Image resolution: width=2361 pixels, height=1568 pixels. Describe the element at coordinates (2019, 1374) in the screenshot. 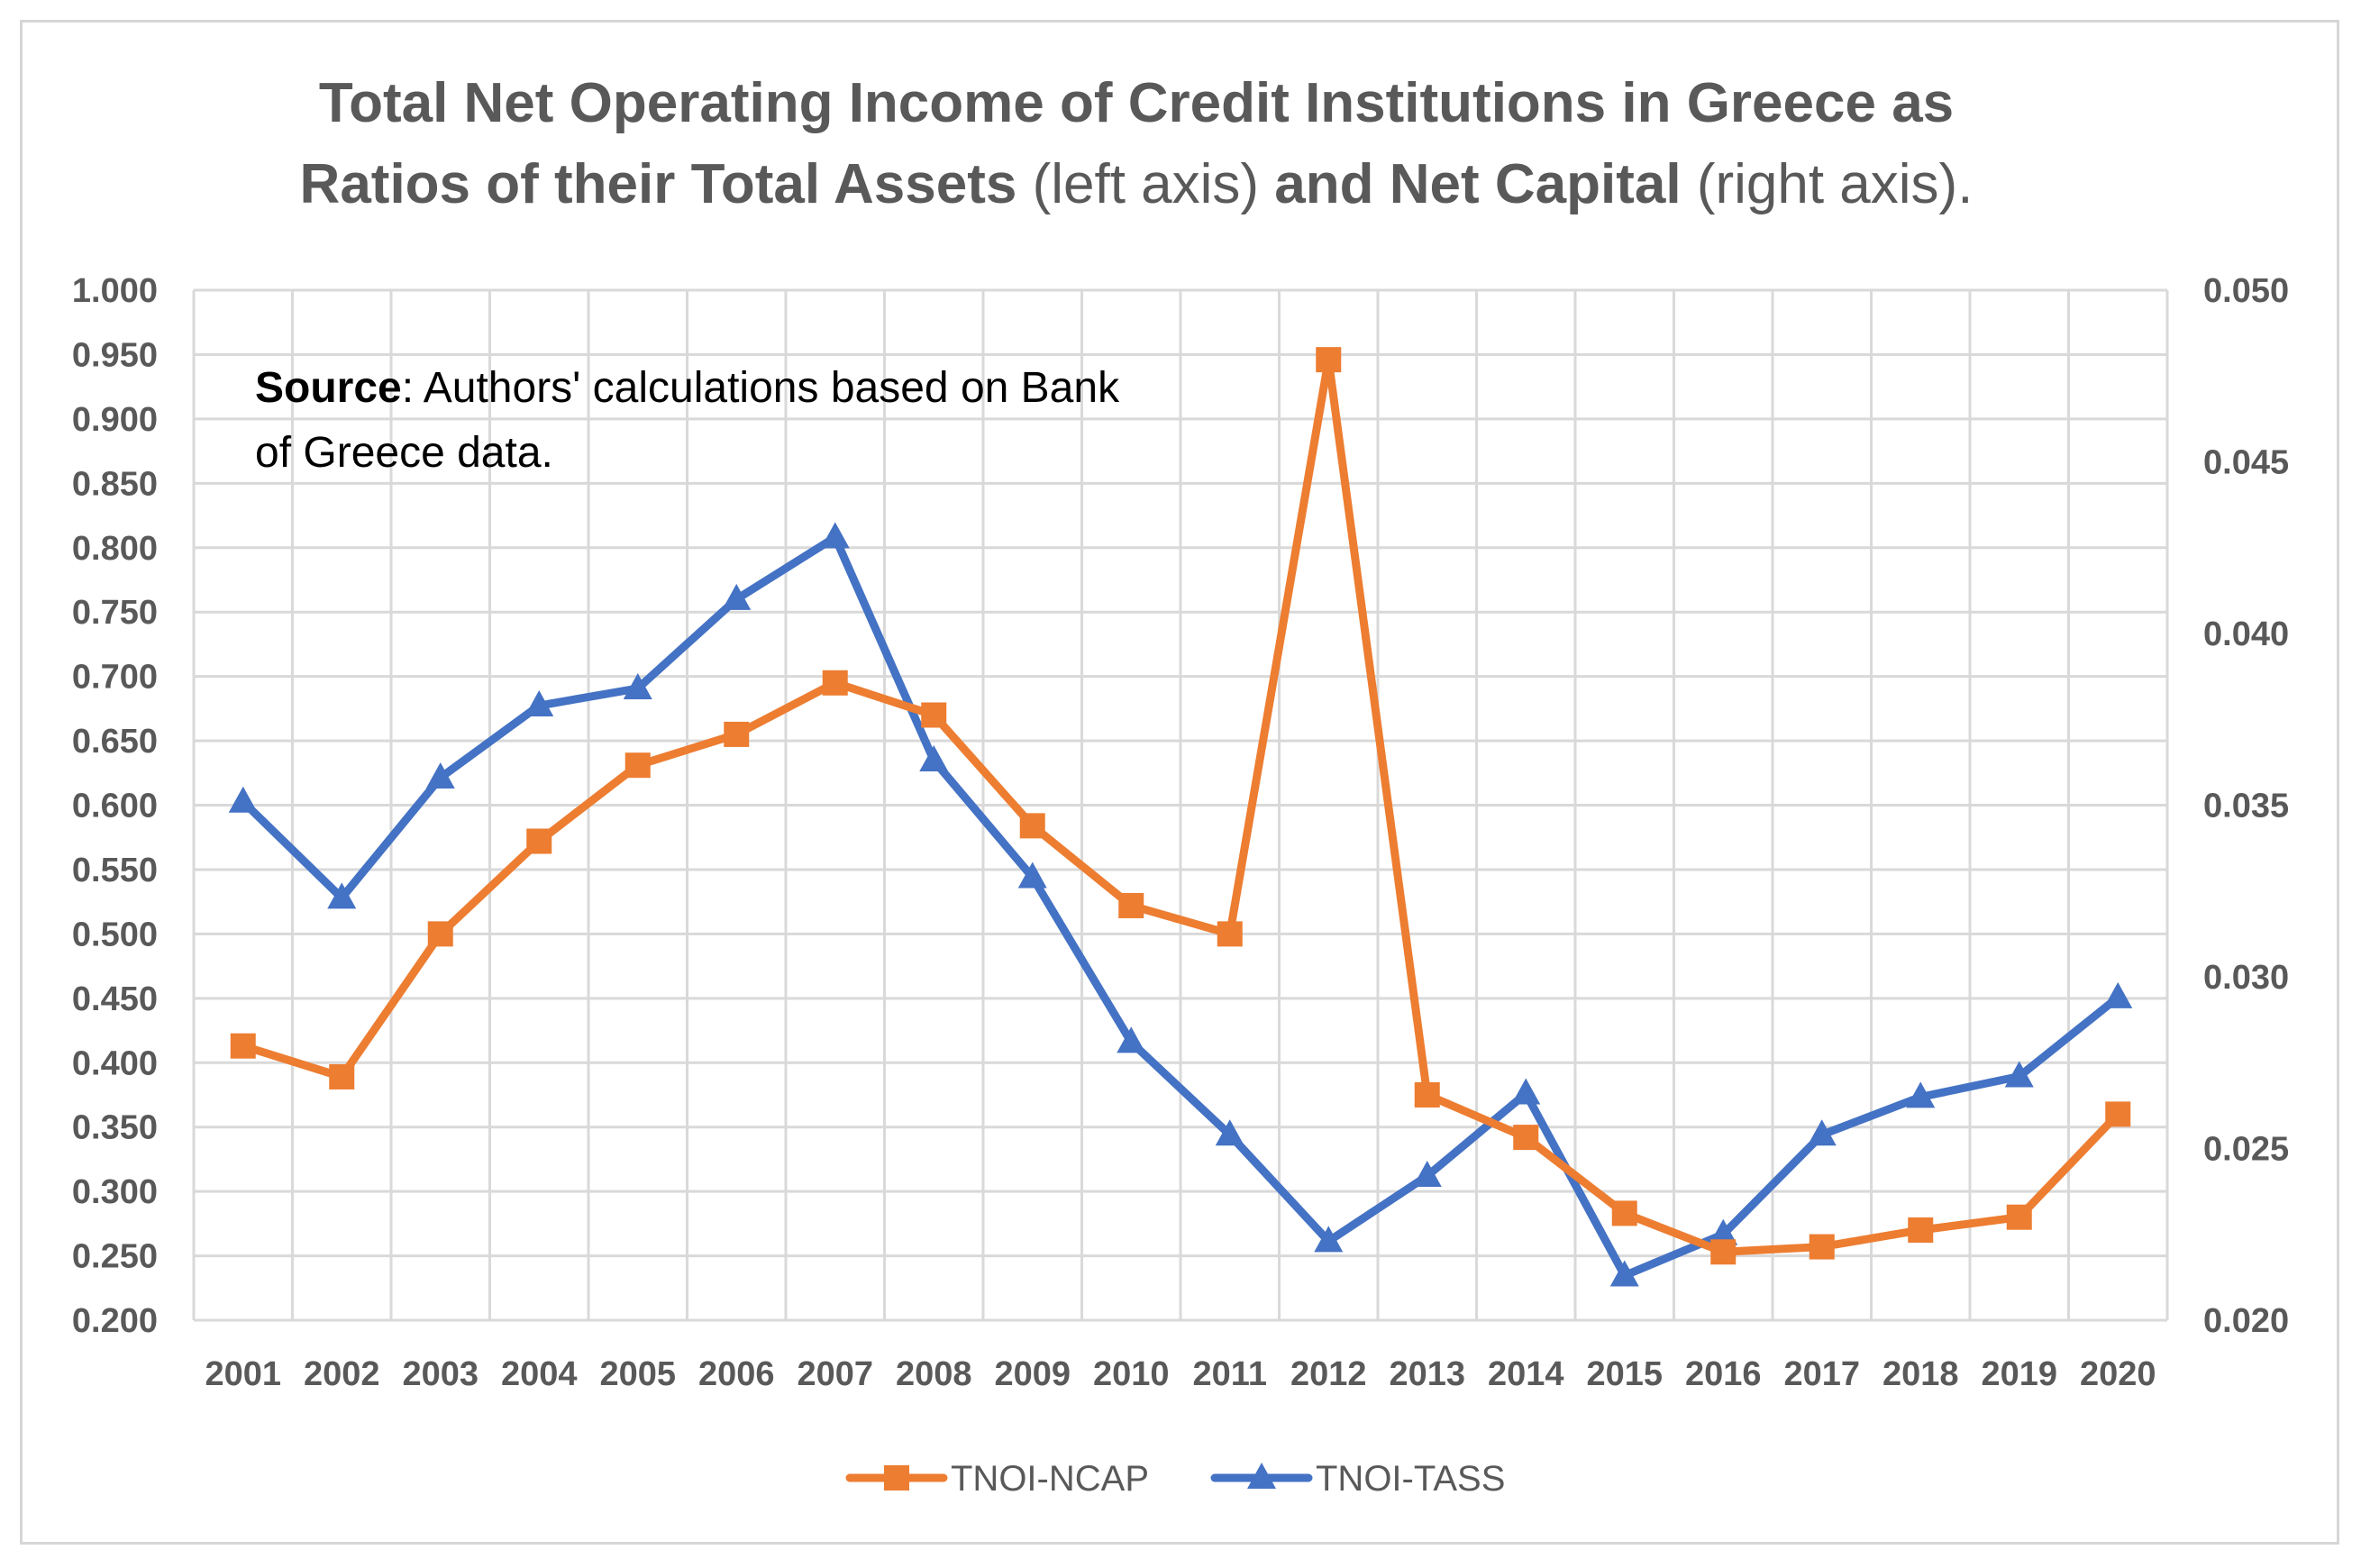

I see `x-axis-tick-label: 2019` at that location.